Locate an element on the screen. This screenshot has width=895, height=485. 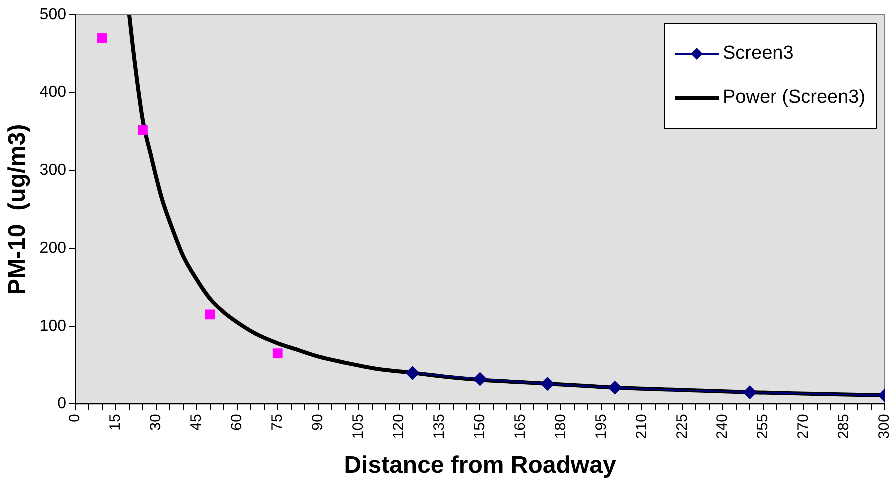
y-tick-label: 0 is located at coordinates (62, 404).